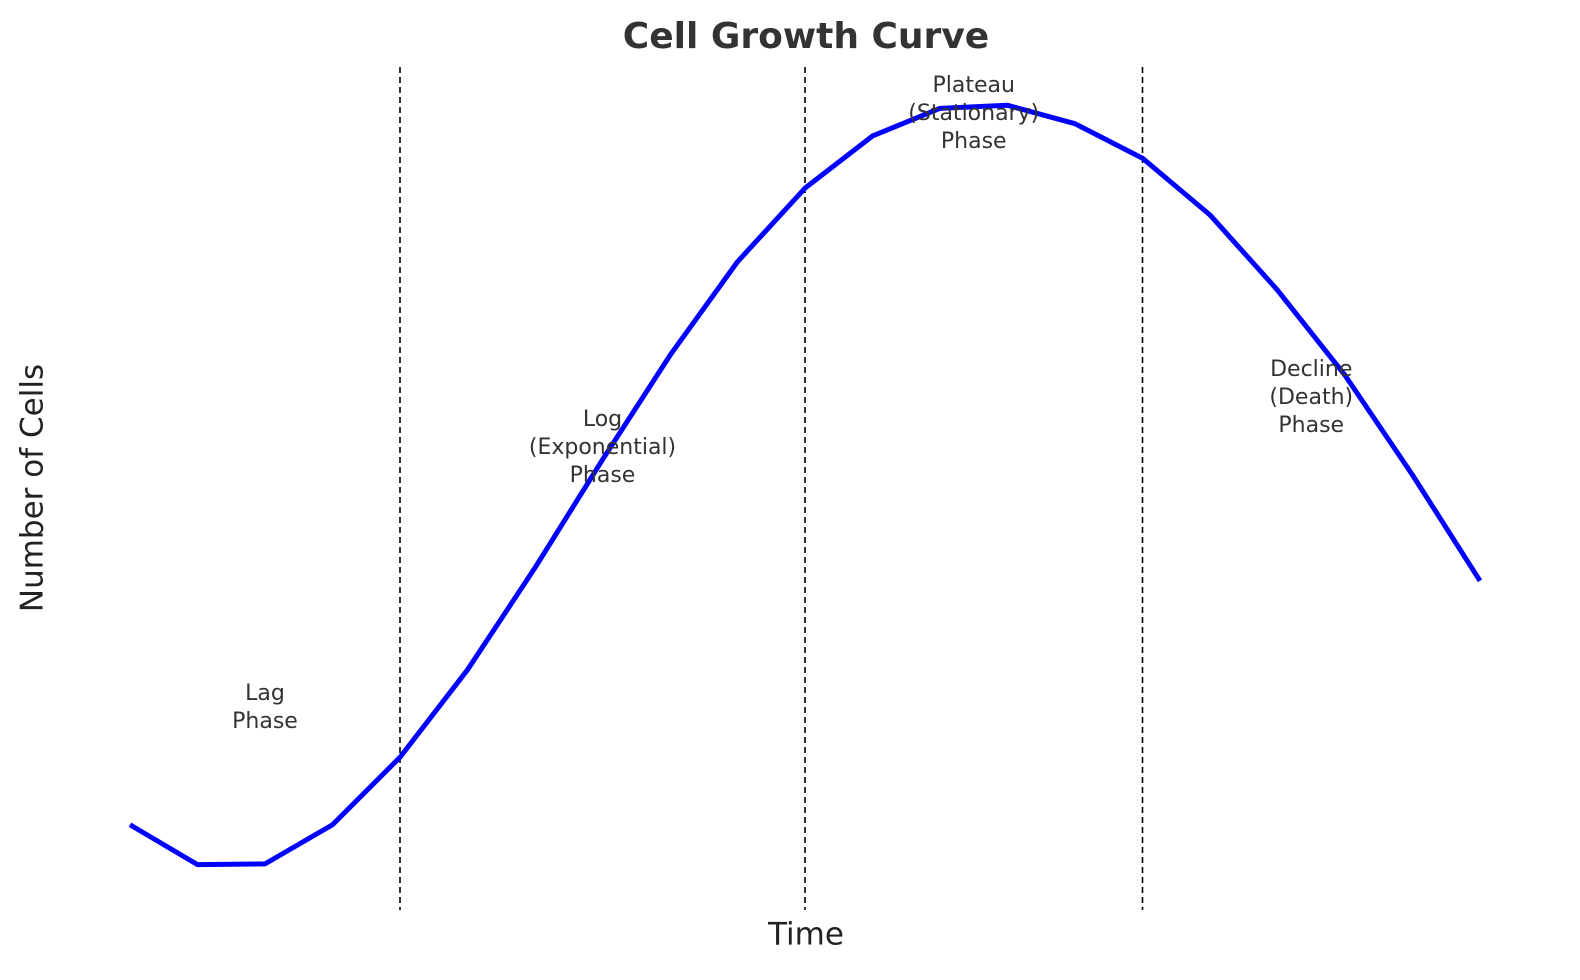 This screenshot has height=980, width=1580. I want to click on phase-label: Lag Phase, so click(265, 707).